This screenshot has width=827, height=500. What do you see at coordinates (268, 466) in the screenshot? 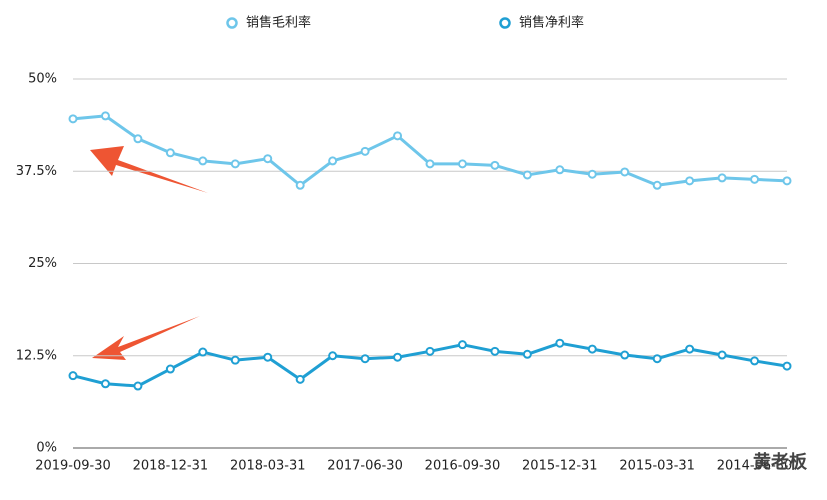
I see `x-tick-label: 2018-03-31` at bounding box center [268, 466].